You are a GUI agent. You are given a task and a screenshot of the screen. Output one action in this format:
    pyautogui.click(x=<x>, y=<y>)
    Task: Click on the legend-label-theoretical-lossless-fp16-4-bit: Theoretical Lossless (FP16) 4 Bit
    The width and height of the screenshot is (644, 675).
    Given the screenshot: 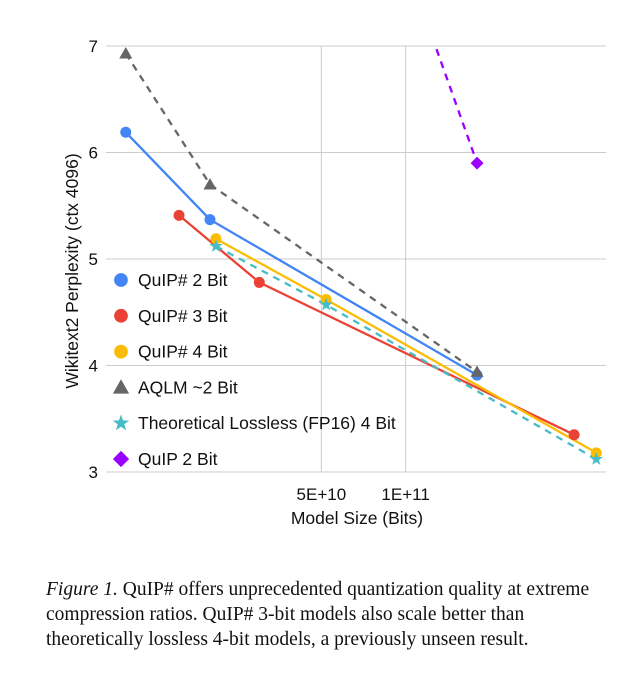 What is the action you would take?
    pyautogui.click(x=267, y=423)
    